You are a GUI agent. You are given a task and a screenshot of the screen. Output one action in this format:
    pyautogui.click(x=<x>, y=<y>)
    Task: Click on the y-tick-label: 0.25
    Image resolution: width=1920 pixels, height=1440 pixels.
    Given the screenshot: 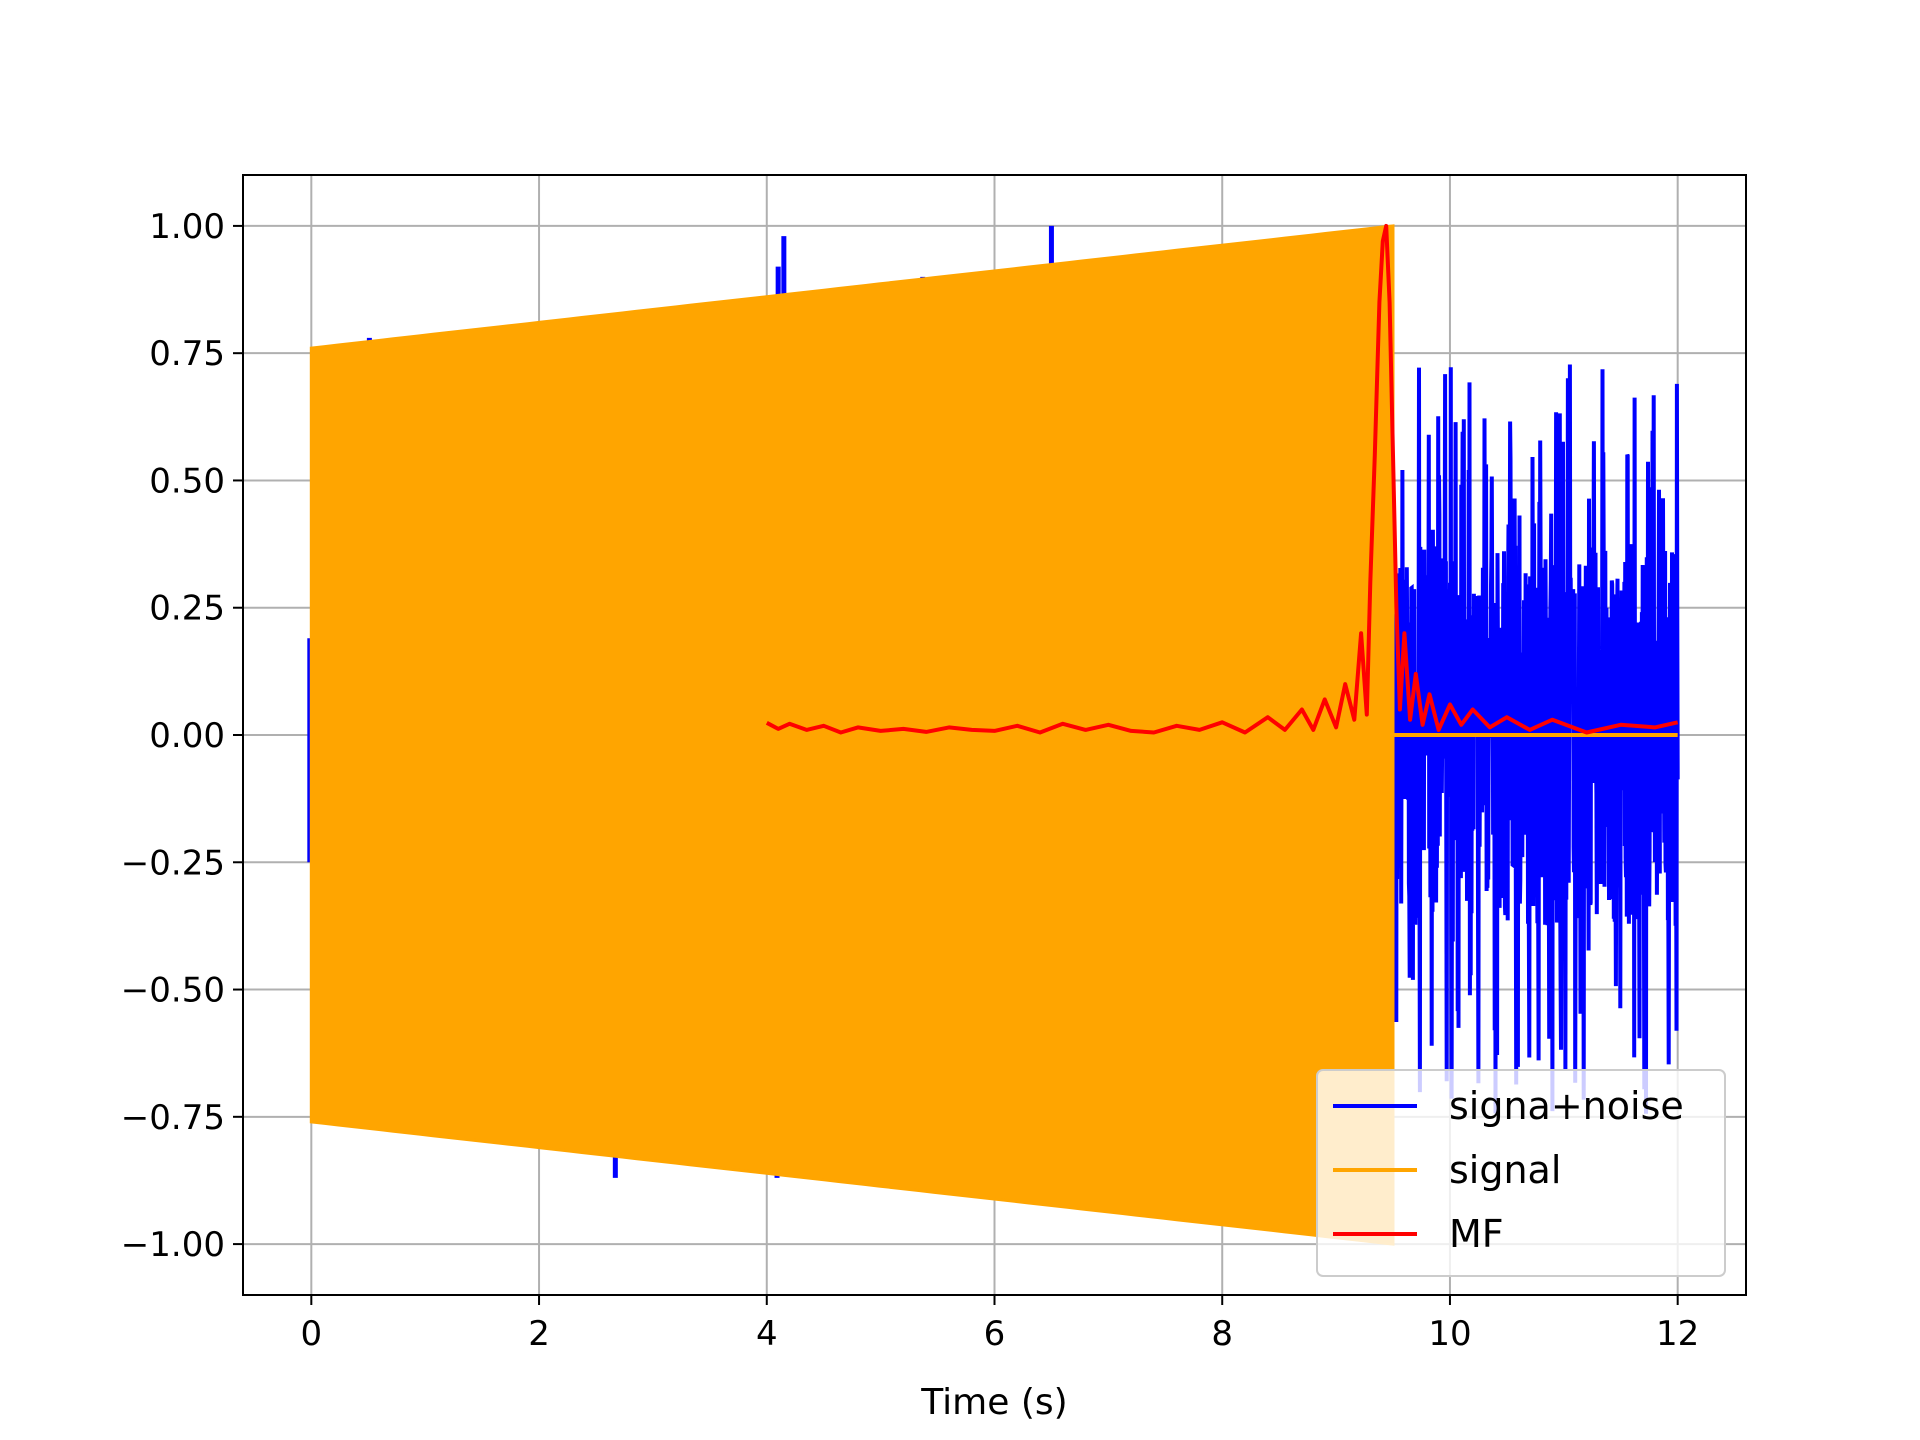 What is the action you would take?
    pyautogui.click(x=187, y=609)
    